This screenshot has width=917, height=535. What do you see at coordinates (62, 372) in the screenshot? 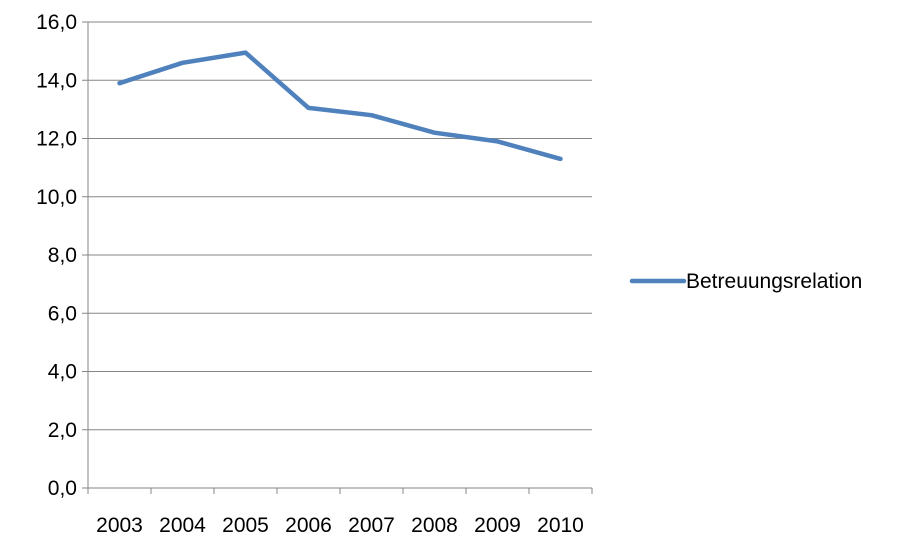
I see `y-tick-label: 4,0` at bounding box center [62, 372].